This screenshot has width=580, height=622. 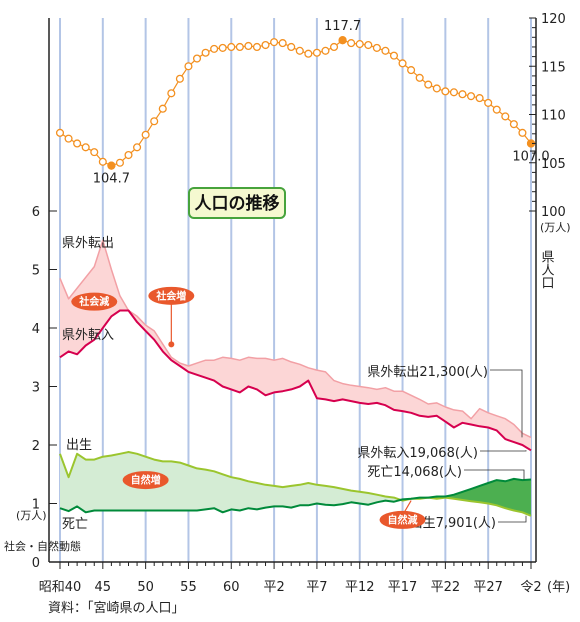 I want to click on source-note: 資料：「宮崎県の人口」, so click(x=116, y=608).